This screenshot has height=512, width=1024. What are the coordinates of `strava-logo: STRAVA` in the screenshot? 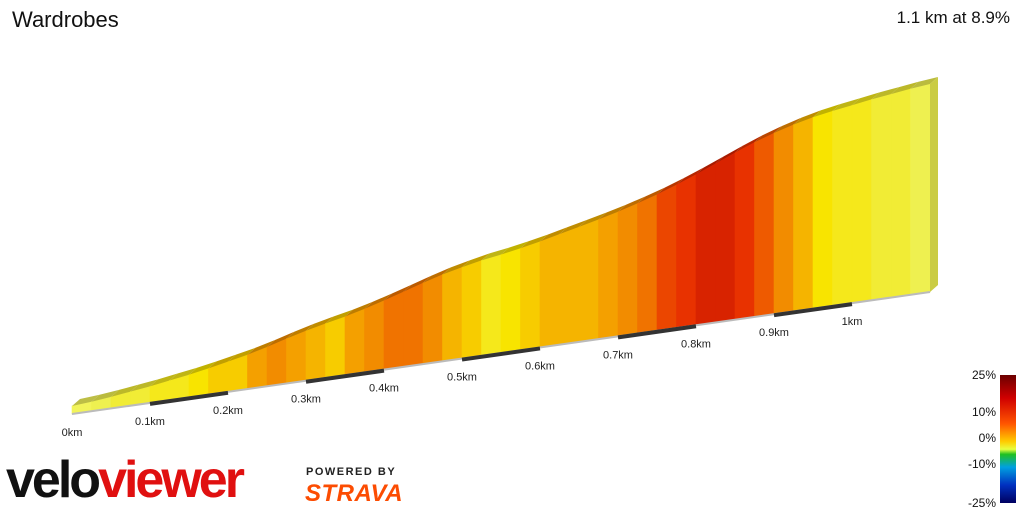 It's located at (354, 493).